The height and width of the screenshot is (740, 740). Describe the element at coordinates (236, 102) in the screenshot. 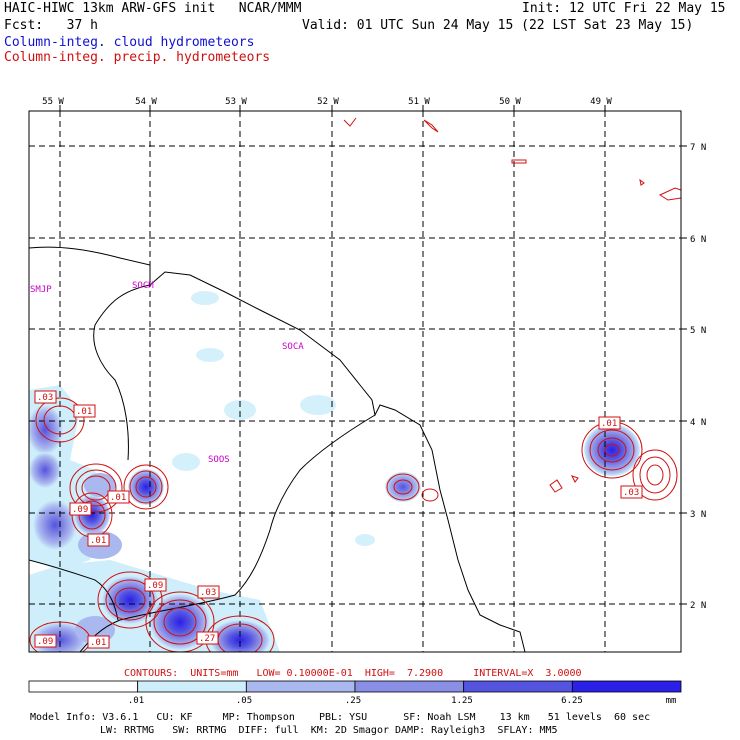

I see `lon-label: 53 W` at that location.